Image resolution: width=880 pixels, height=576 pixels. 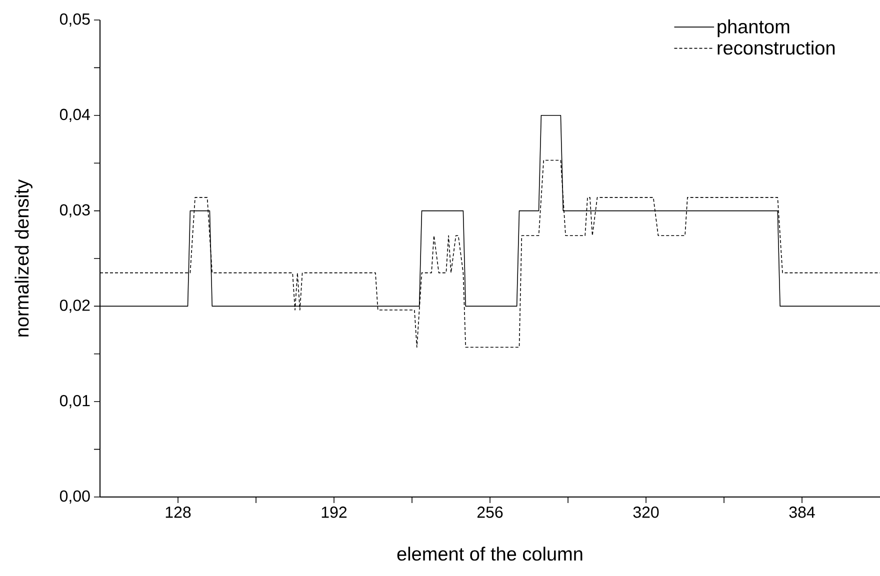 What do you see at coordinates (490, 512) in the screenshot?
I see `x-tick-label: 256` at bounding box center [490, 512].